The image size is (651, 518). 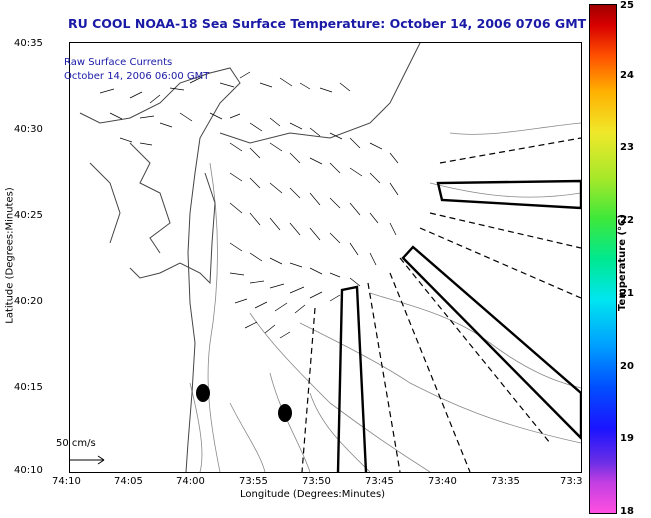 What do you see at coordinates (313, 494) in the screenshot?
I see `x-axis-title: Longitude (Degrees:Minutes)` at bounding box center [313, 494].